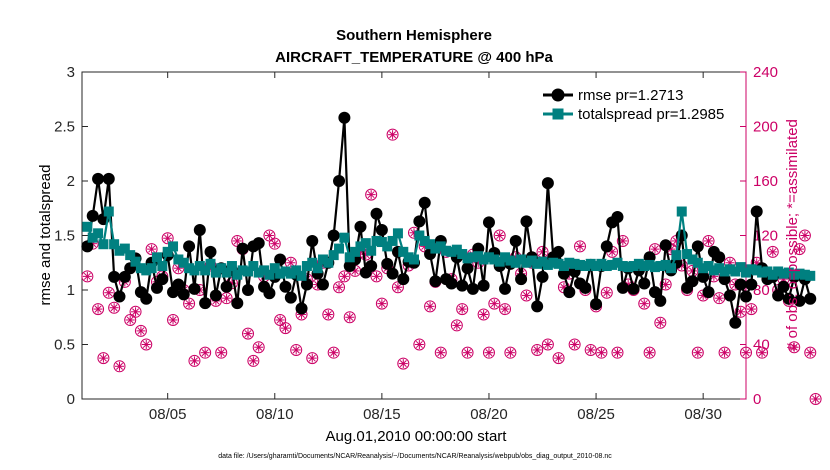 The height and width of the screenshot is (470, 830). What do you see at coordinates (449, 243) in the screenshot?
I see `spread-series-group` at bounding box center [449, 243].